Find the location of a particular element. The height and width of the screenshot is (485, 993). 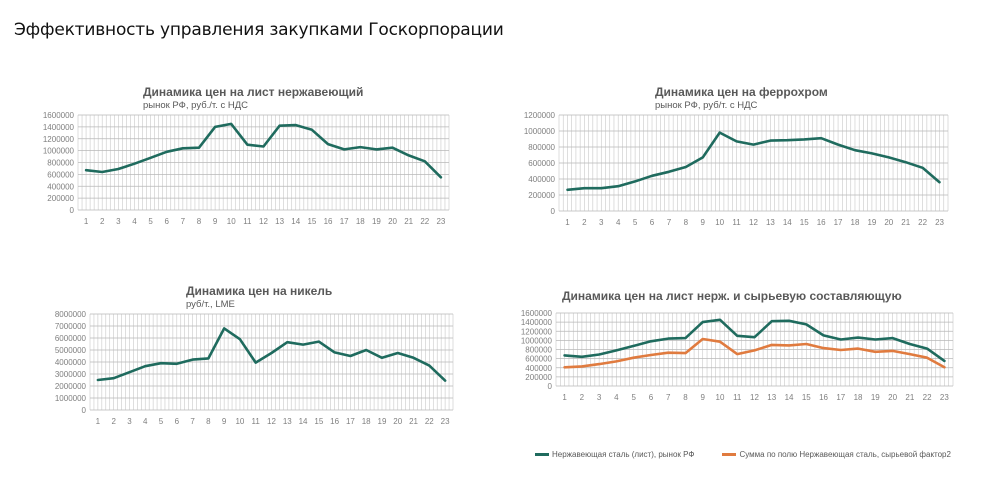

teal-line-swatch-icon is located at coordinates (542, 454).